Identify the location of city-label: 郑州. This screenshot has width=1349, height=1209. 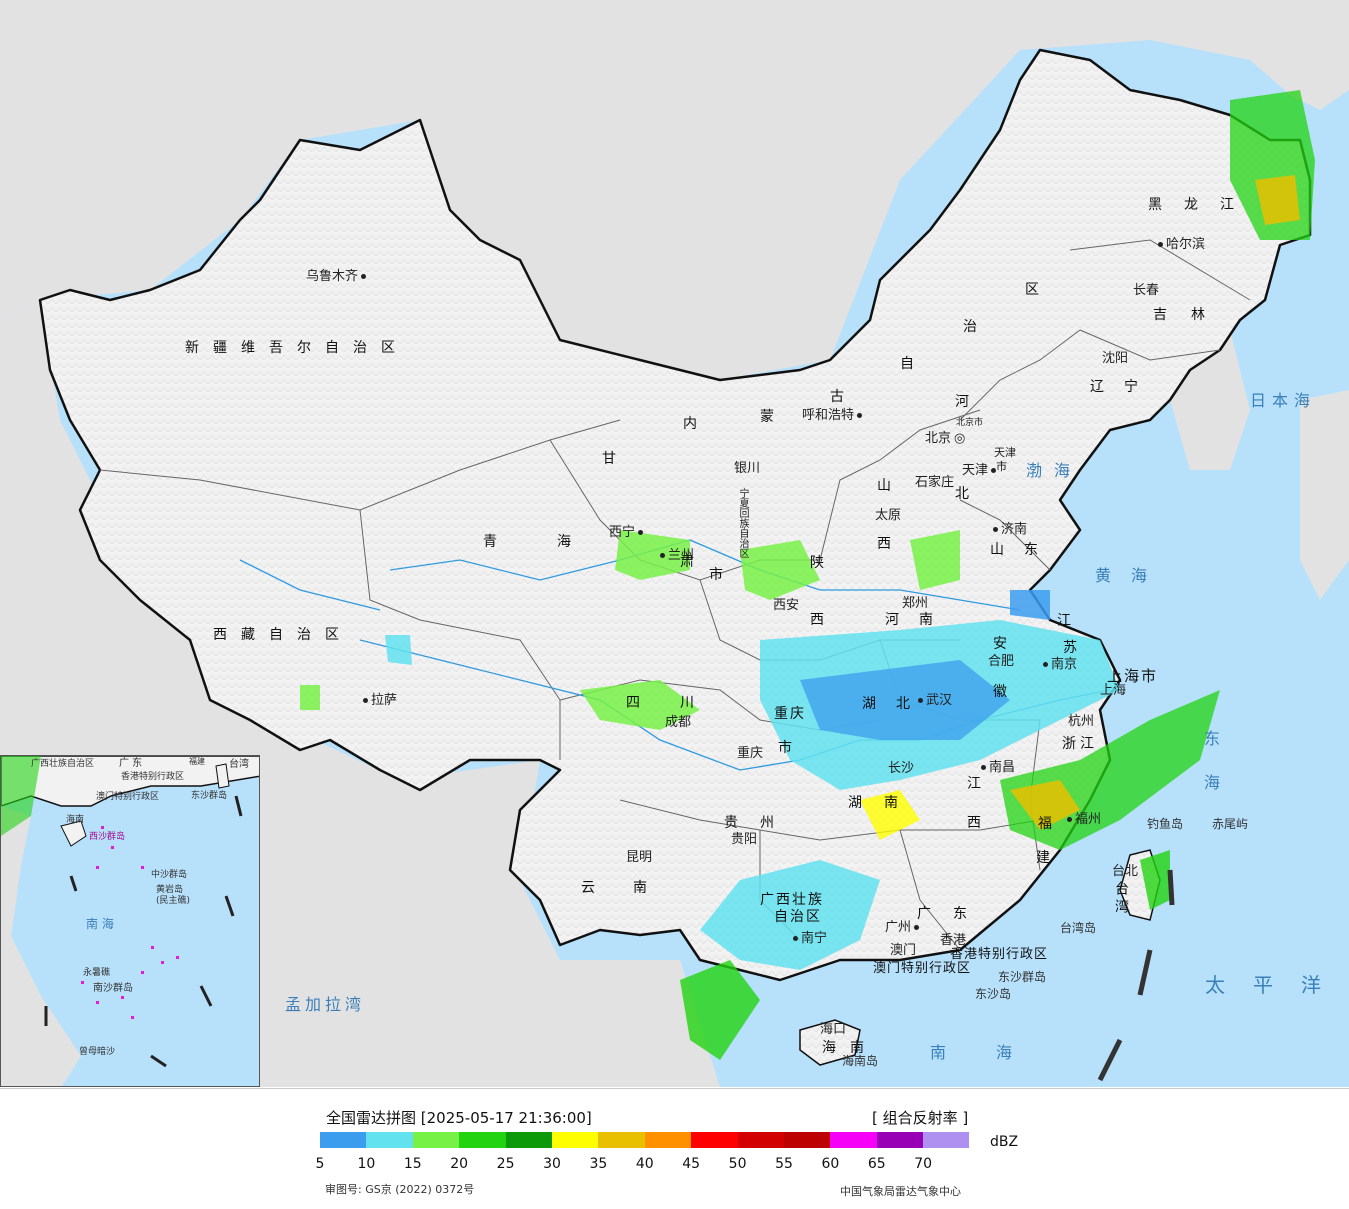
(915, 603).